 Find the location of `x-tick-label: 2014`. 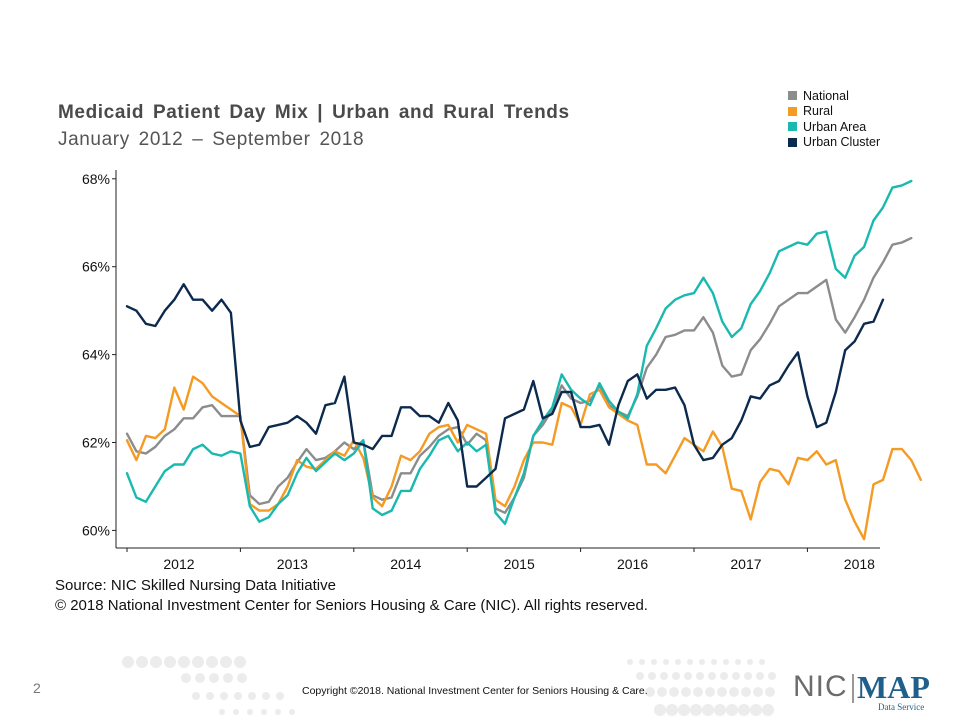

x-tick-label: 2014 is located at coordinates (405, 564).